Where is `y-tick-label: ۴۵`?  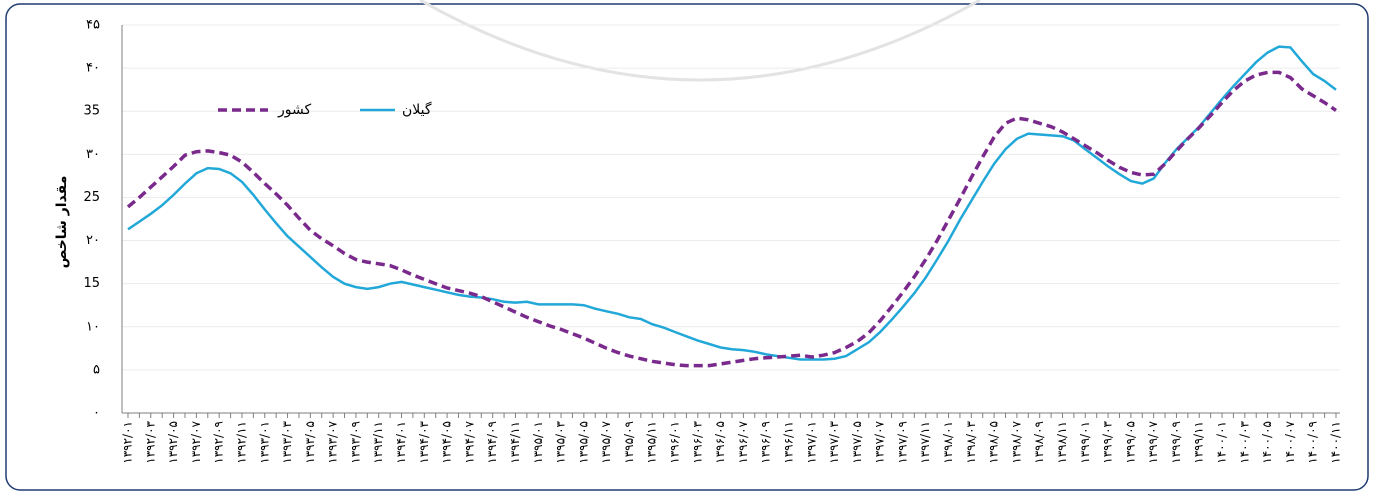 y-tick-label: ۴۵ is located at coordinates (93, 25).